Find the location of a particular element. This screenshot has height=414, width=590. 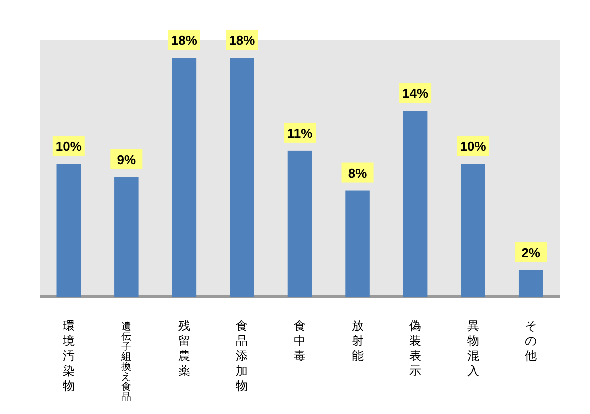

x-tick-label: 残留農薬 is located at coordinates (184, 348).